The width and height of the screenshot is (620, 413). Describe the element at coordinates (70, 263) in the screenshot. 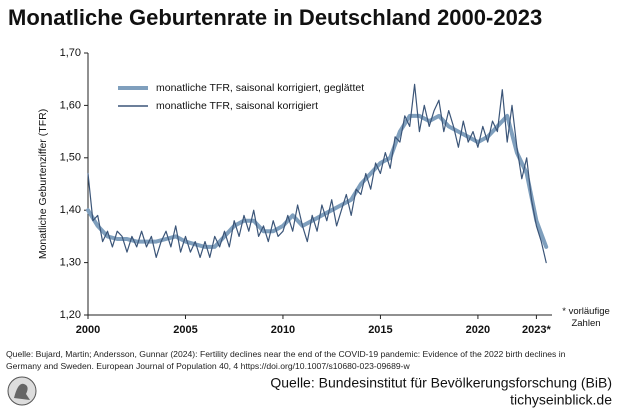

I see `y-tick-label: 1,30` at that location.